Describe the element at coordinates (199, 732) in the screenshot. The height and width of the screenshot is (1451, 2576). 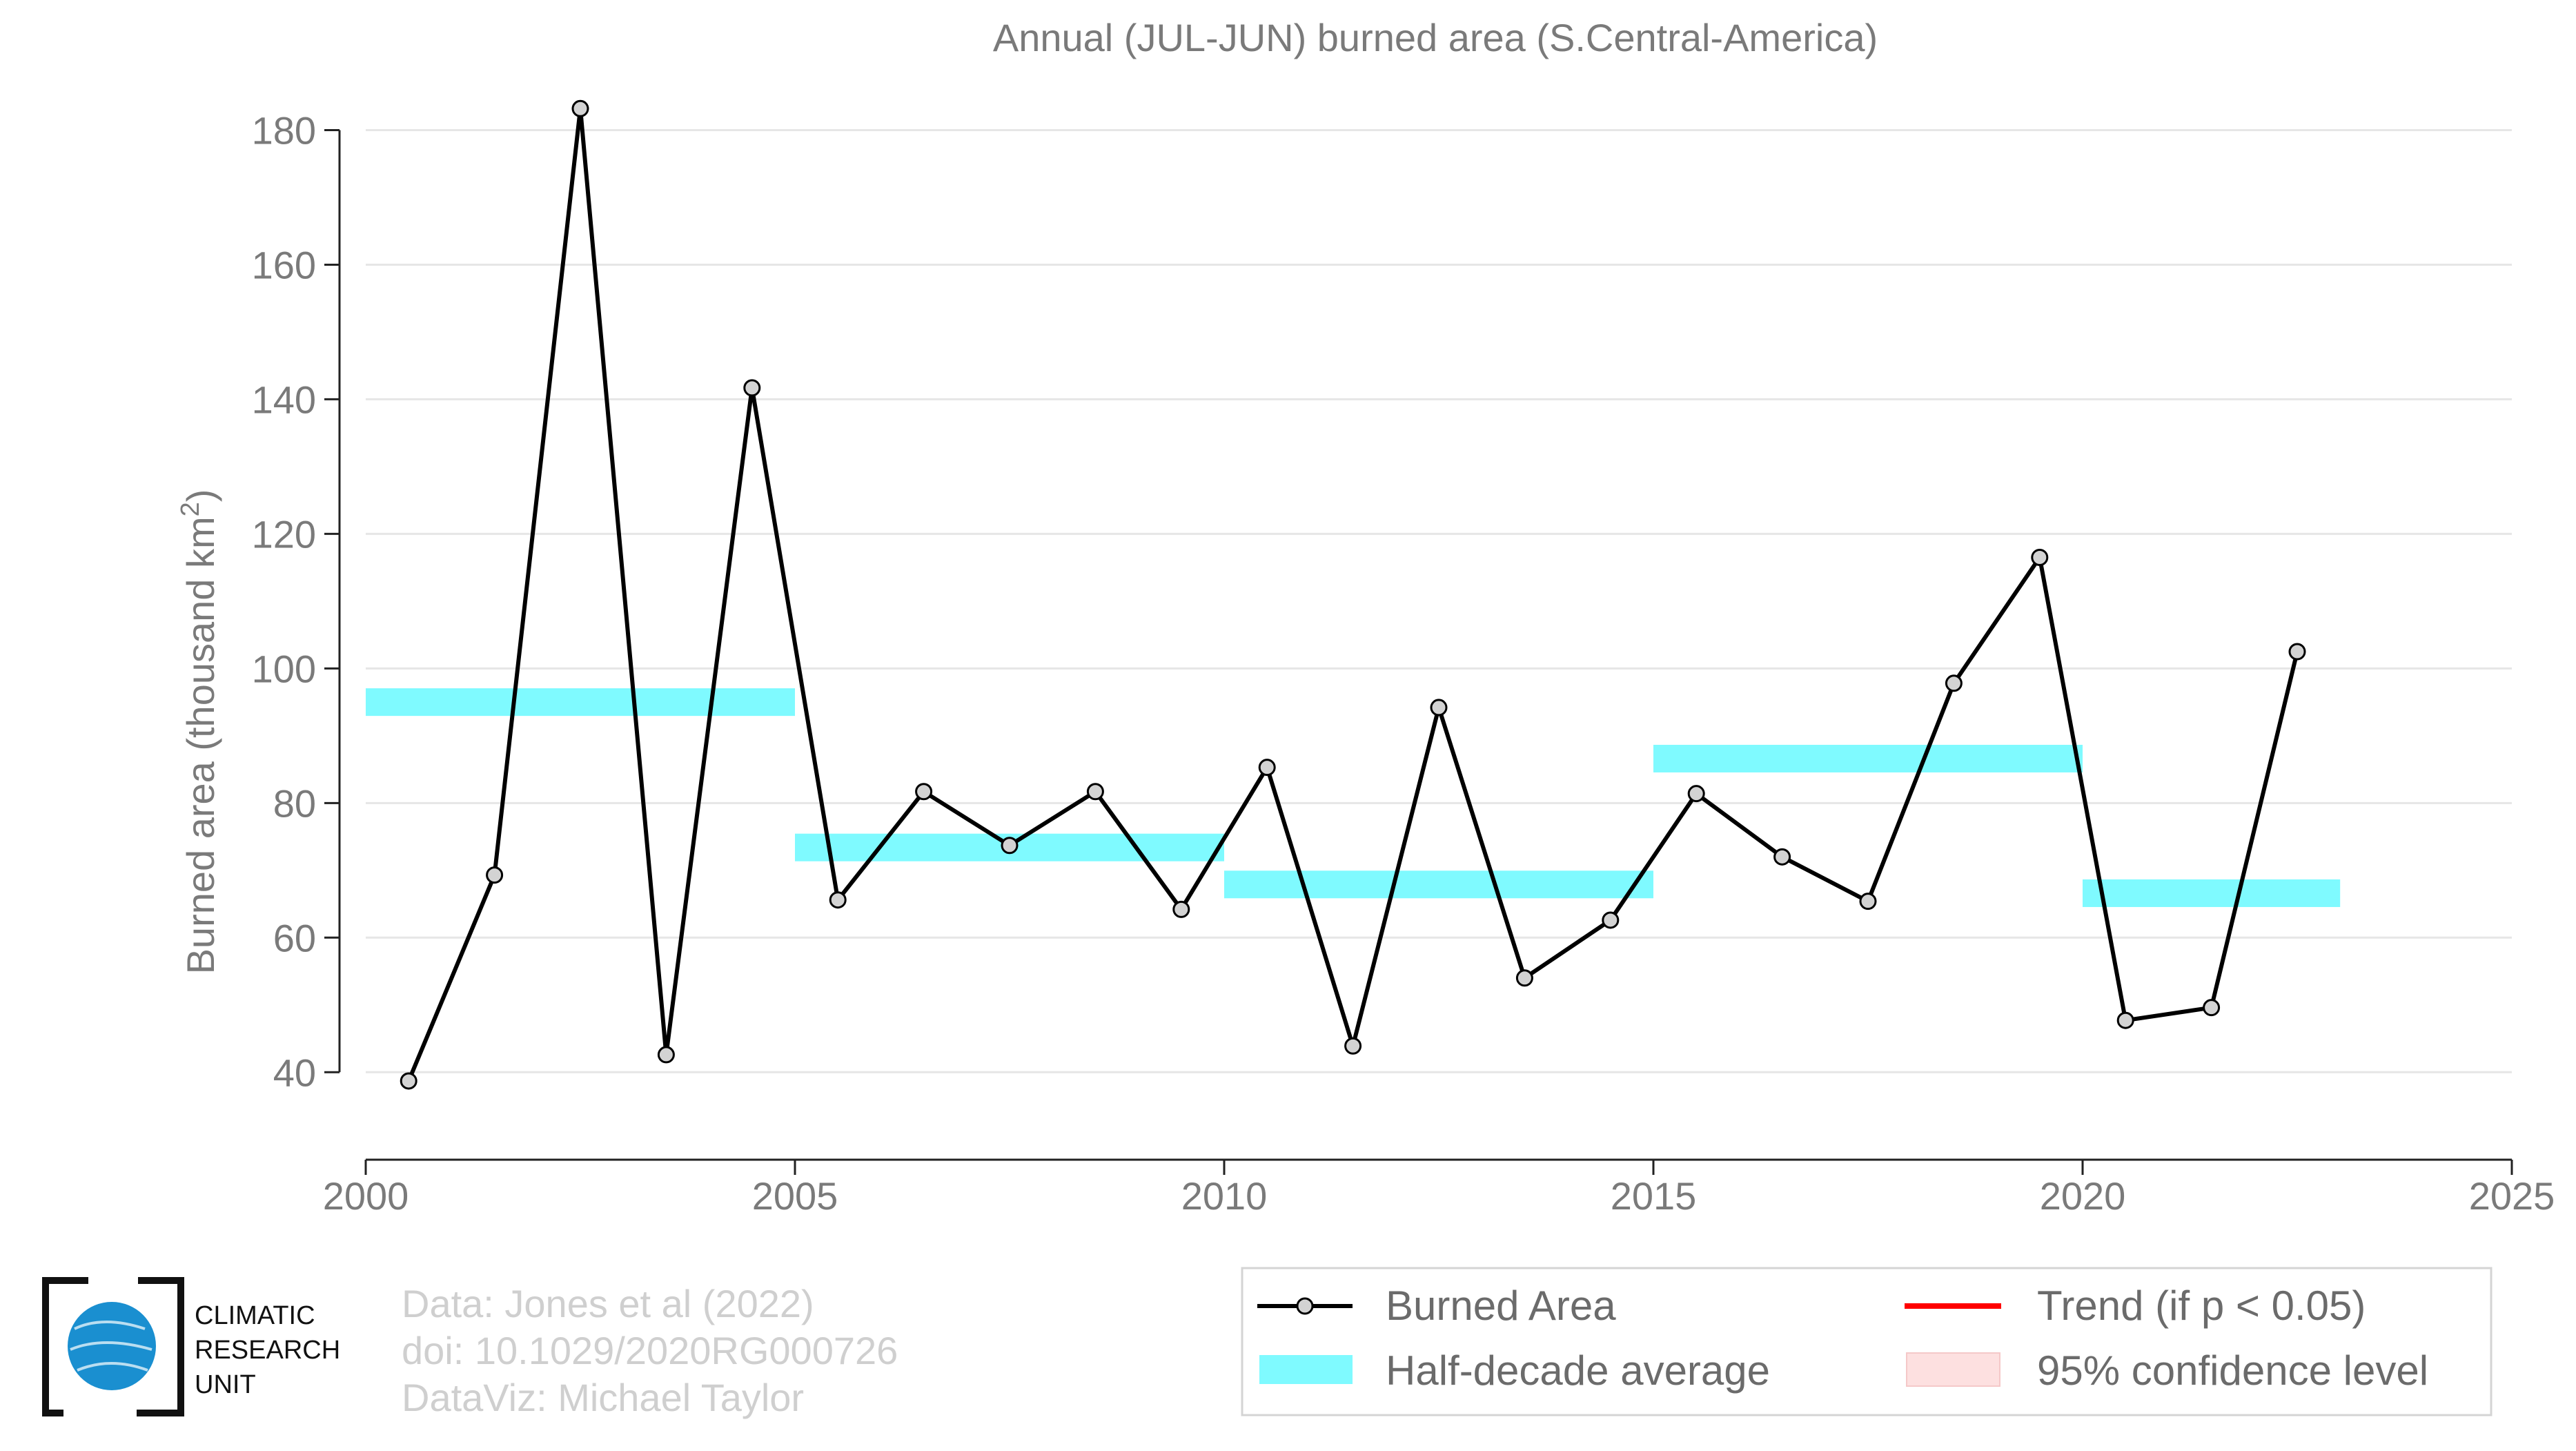
I see `y-axis-label: Burned area (thousand km2)` at that location.